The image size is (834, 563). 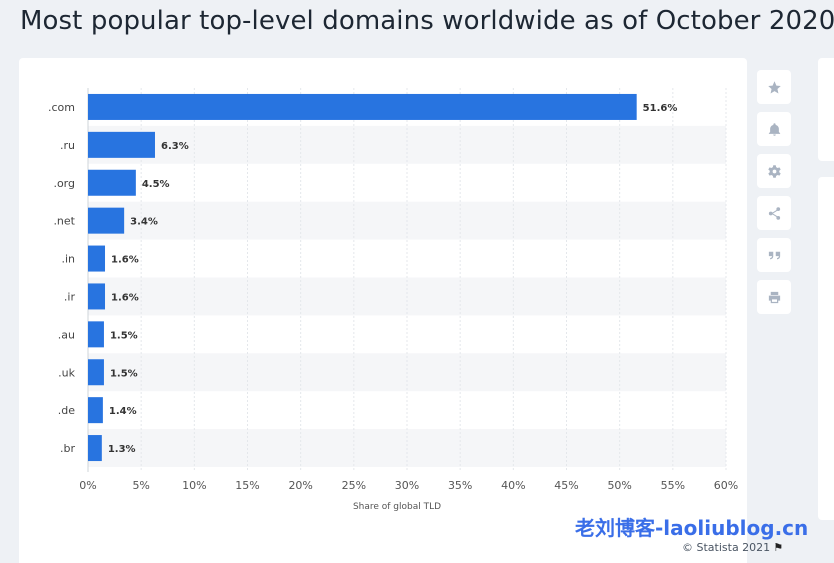 I want to click on quote-icon, so click(x=774, y=255).